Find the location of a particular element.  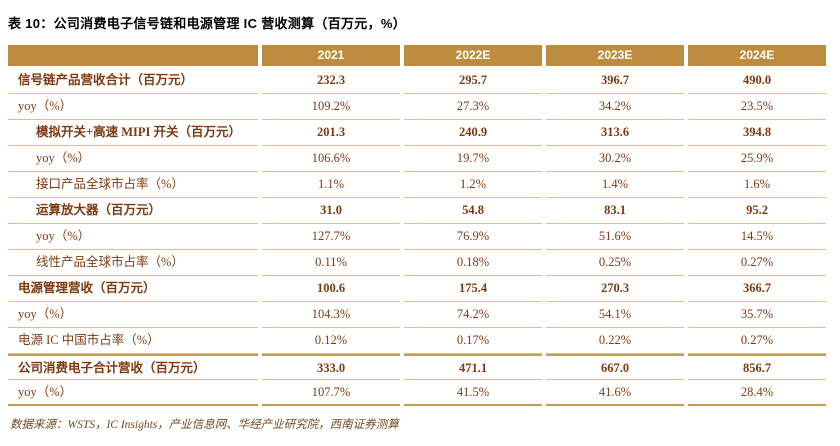

cell-value: 107.7% is located at coordinates (331, 393).